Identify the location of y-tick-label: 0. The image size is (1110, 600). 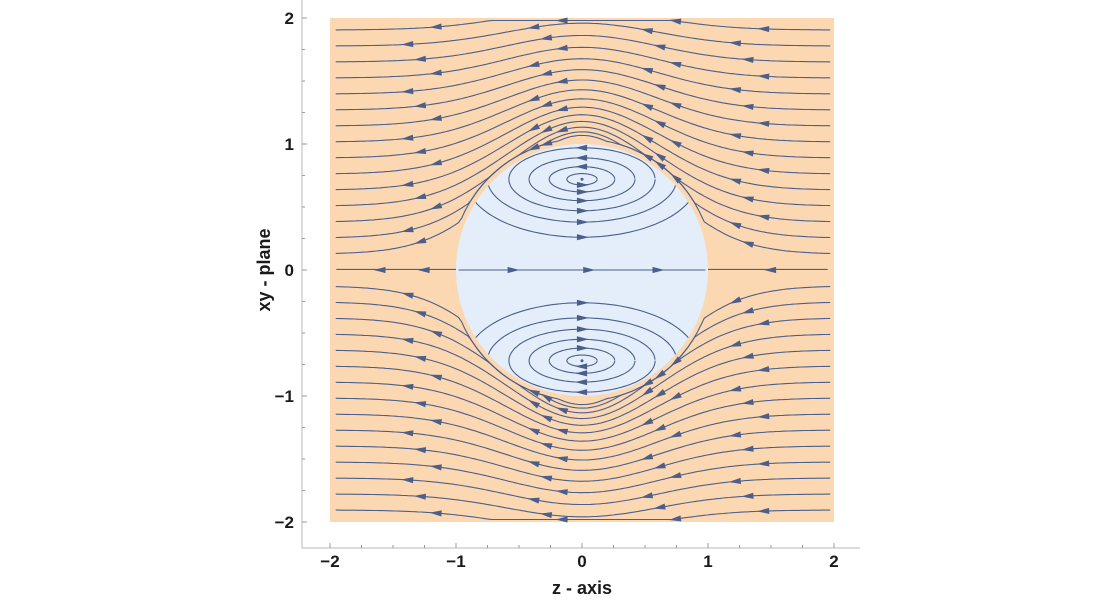
(289, 270).